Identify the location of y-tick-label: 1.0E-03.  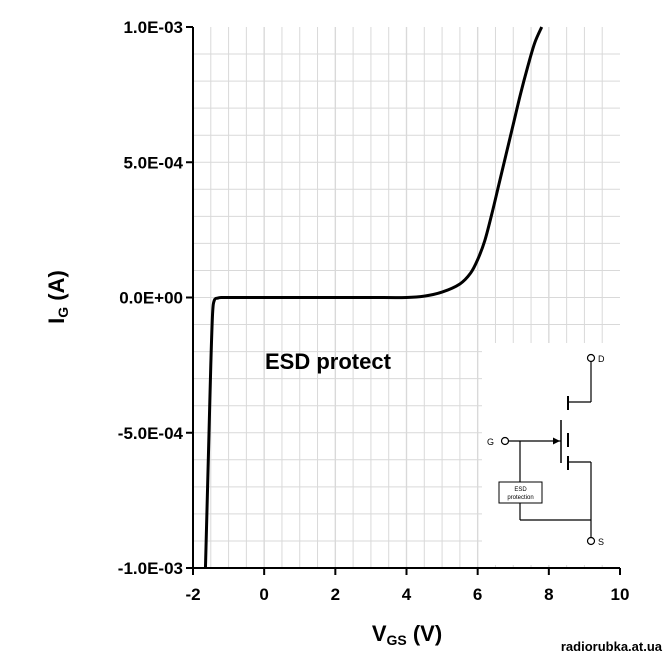
(153, 27).